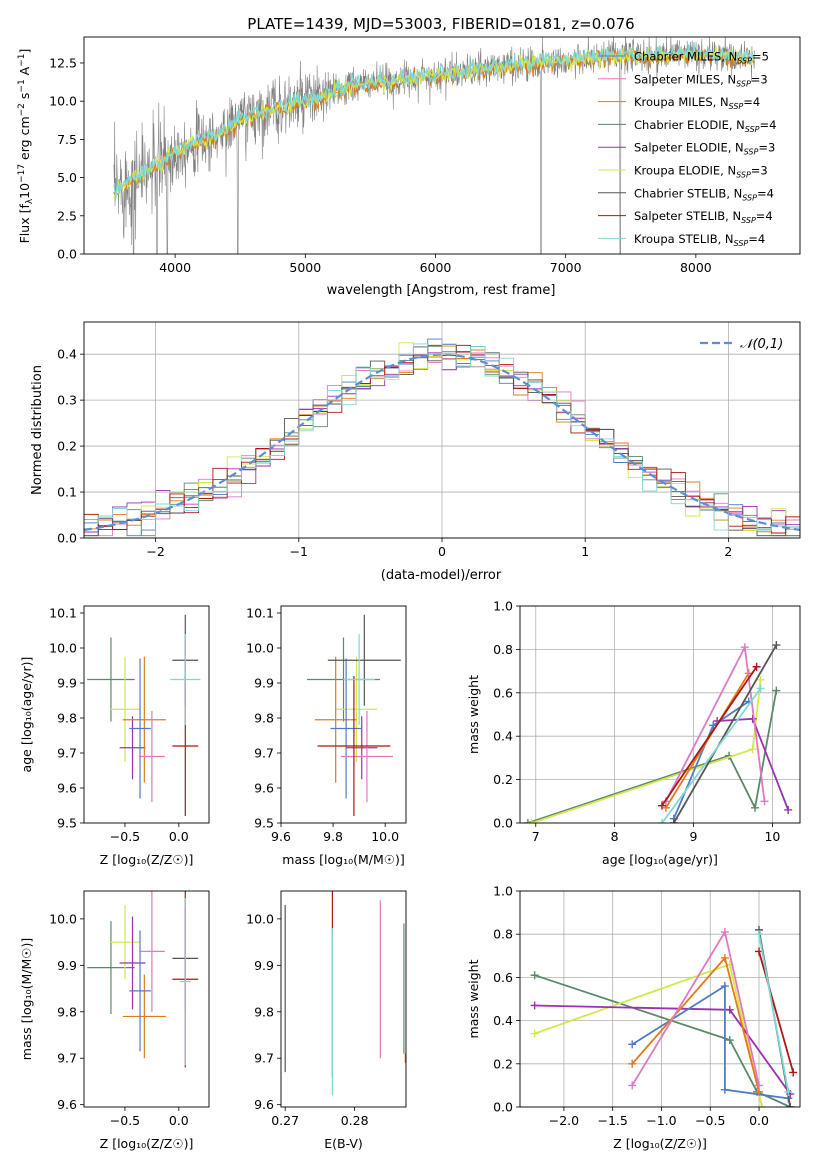  I want to click on model-spectrum-line, so click(434, 120).